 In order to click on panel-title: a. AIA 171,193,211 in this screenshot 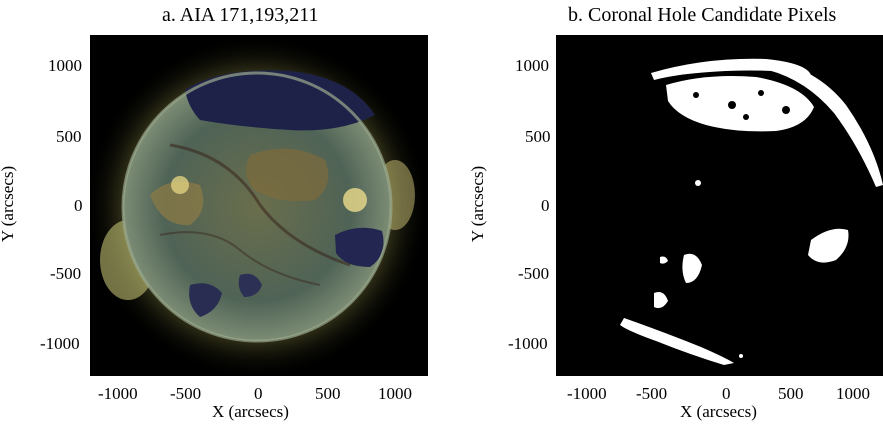, I will do `click(240, 15)`.